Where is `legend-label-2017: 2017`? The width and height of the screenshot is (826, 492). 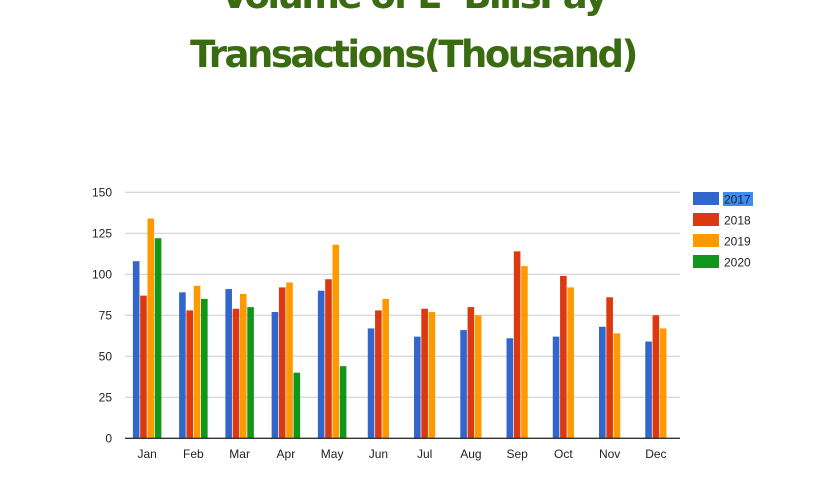 legend-label-2017: 2017 is located at coordinates (737, 200).